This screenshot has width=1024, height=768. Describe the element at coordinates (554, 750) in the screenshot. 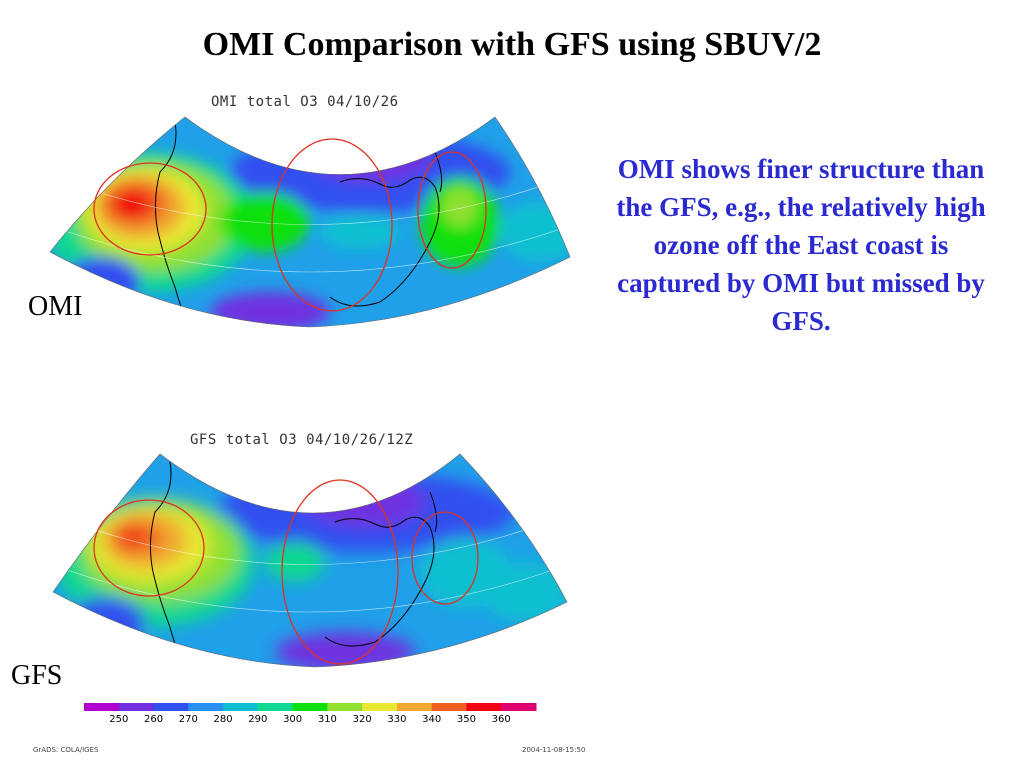

I see `footer-right: 2004-11-08-15:50` at that location.